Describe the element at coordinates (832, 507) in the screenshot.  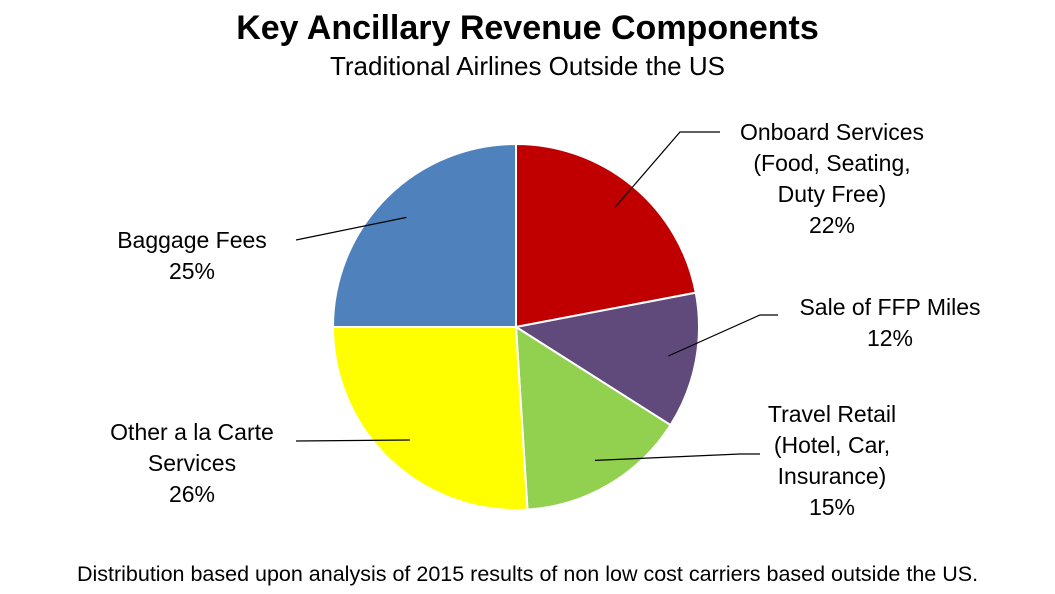
I see `slice-percent-label: 15%` at that location.